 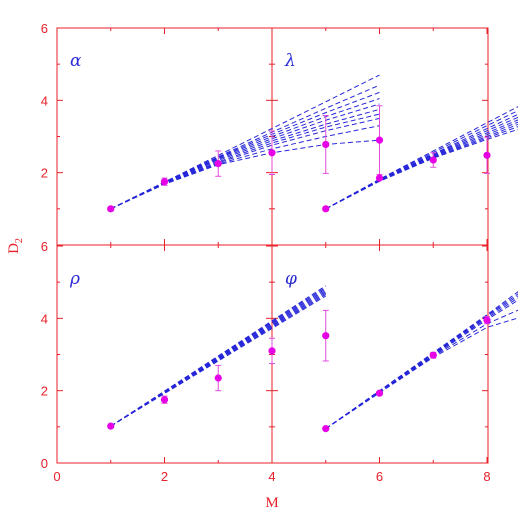 What do you see at coordinates (56, 476) in the screenshot?
I see `x-tick-label: 0` at bounding box center [56, 476].